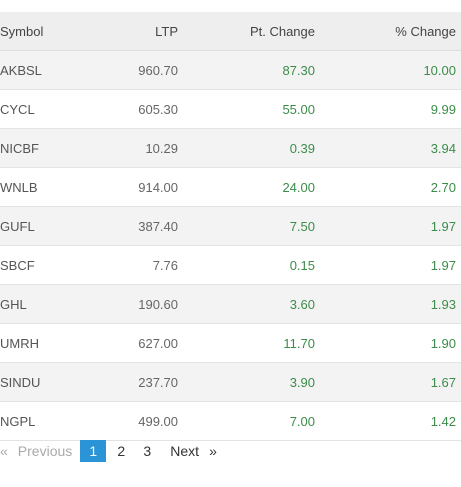  I want to click on previous-button: « Previous, so click(36, 451).